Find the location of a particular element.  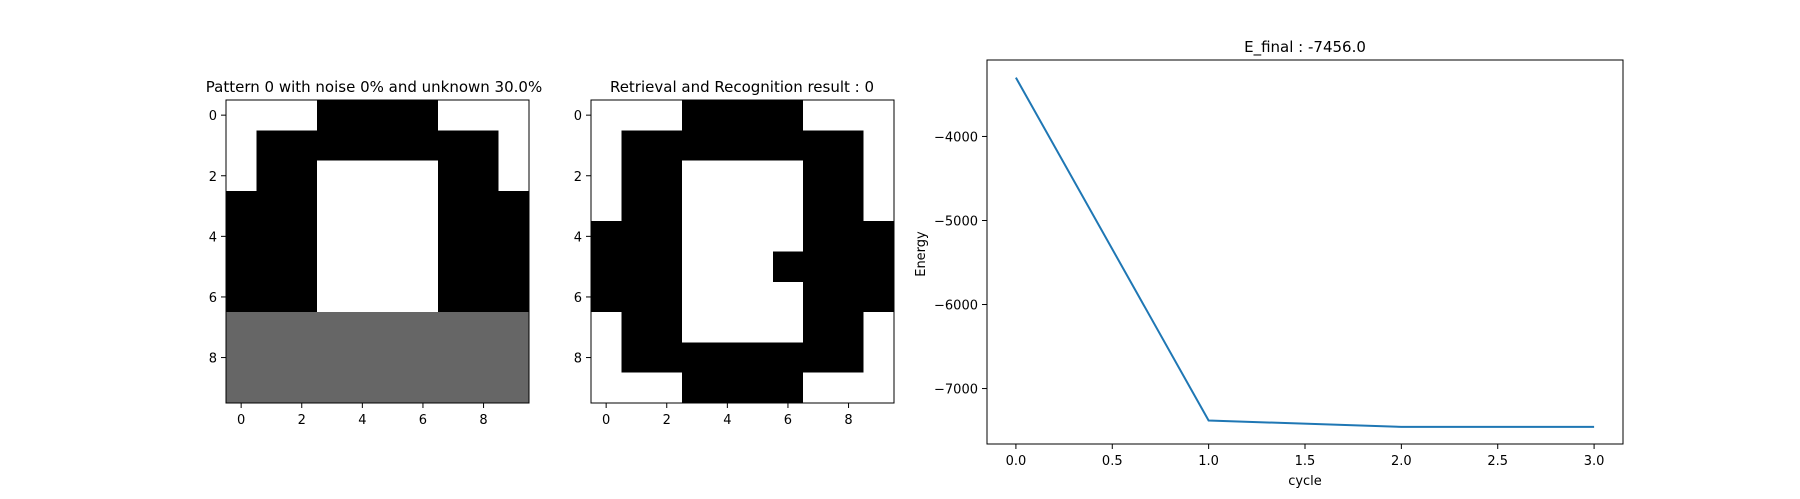

input-pattern-cell-r9-c3 is located at coordinates (332, 388).